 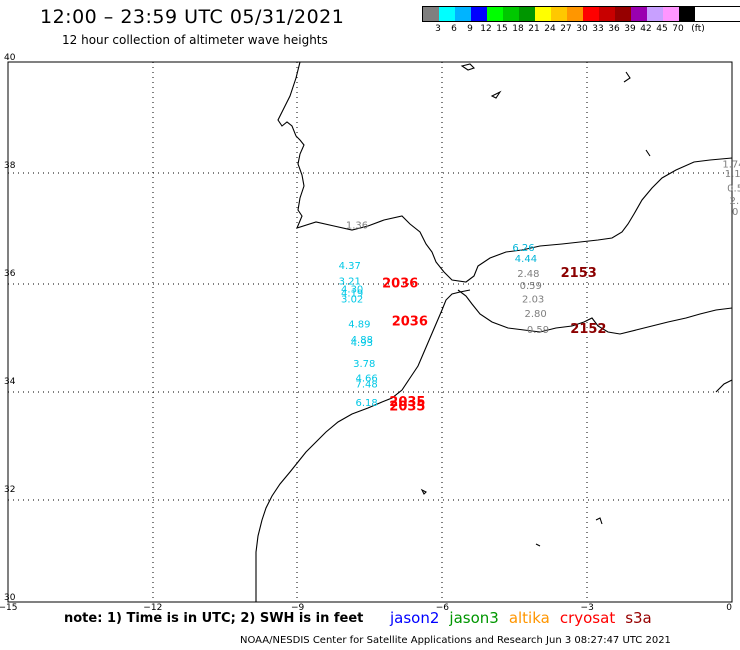 I want to click on longitude-tick-label: −6, so click(x=443, y=608).